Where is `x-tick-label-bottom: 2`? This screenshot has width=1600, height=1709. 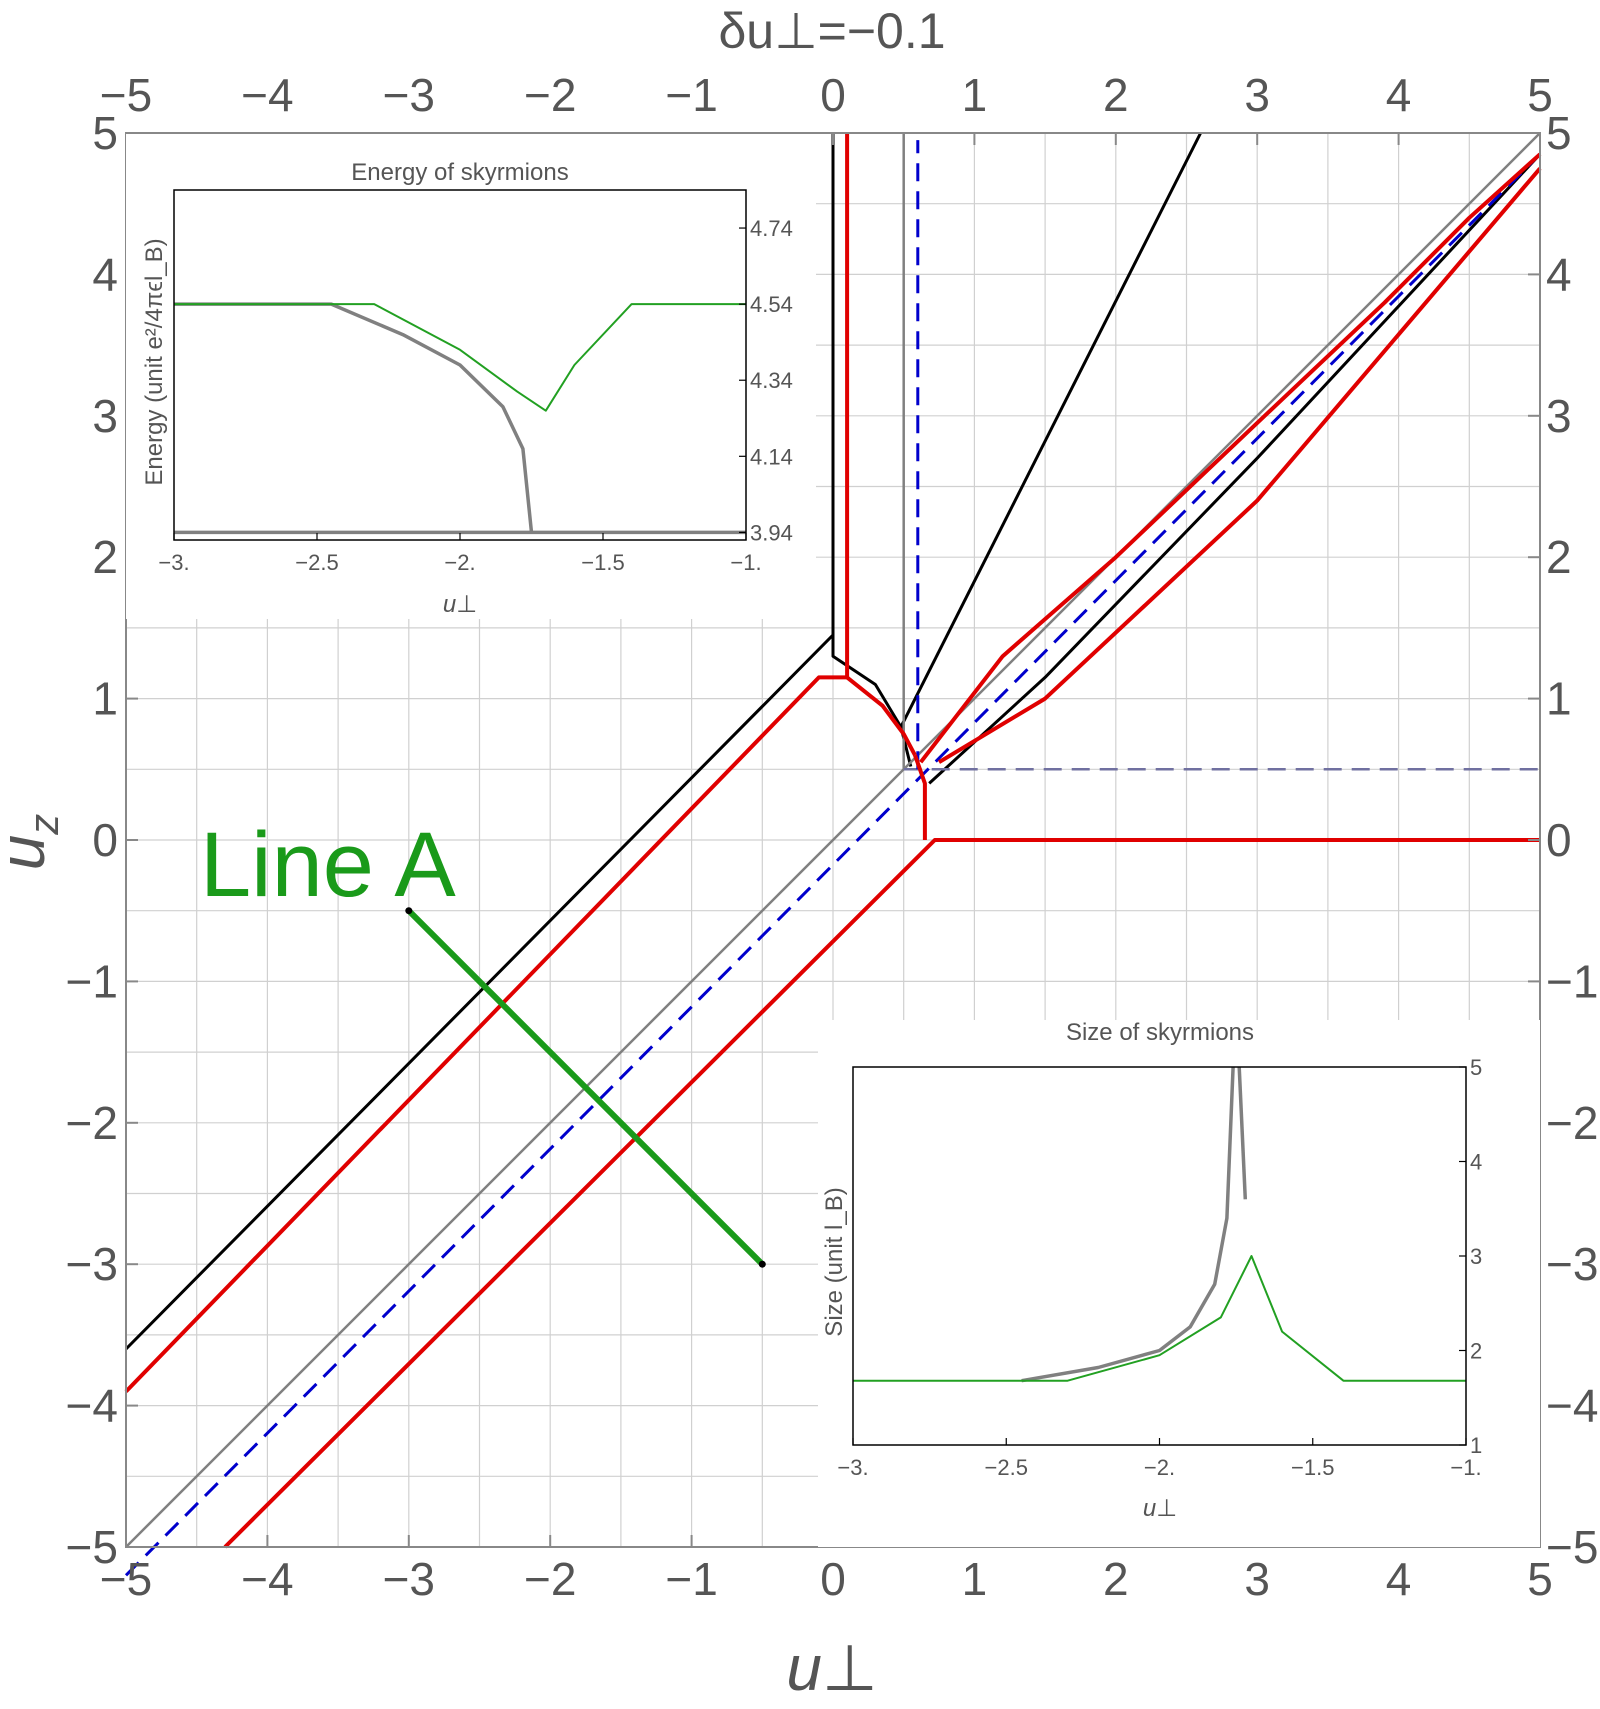
x-tick-label-bottom: 2 is located at coordinates (1116, 1579).